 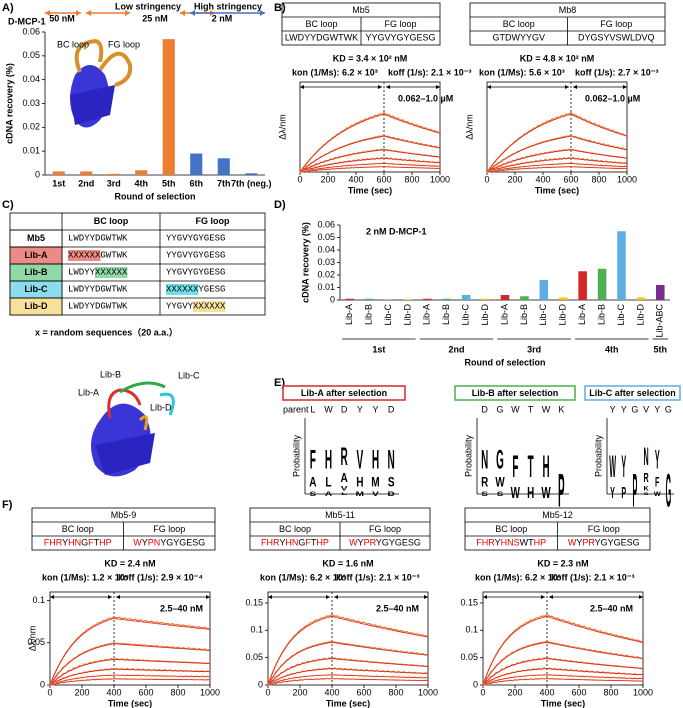 I want to click on logo-letter: R, so click(x=646, y=479).